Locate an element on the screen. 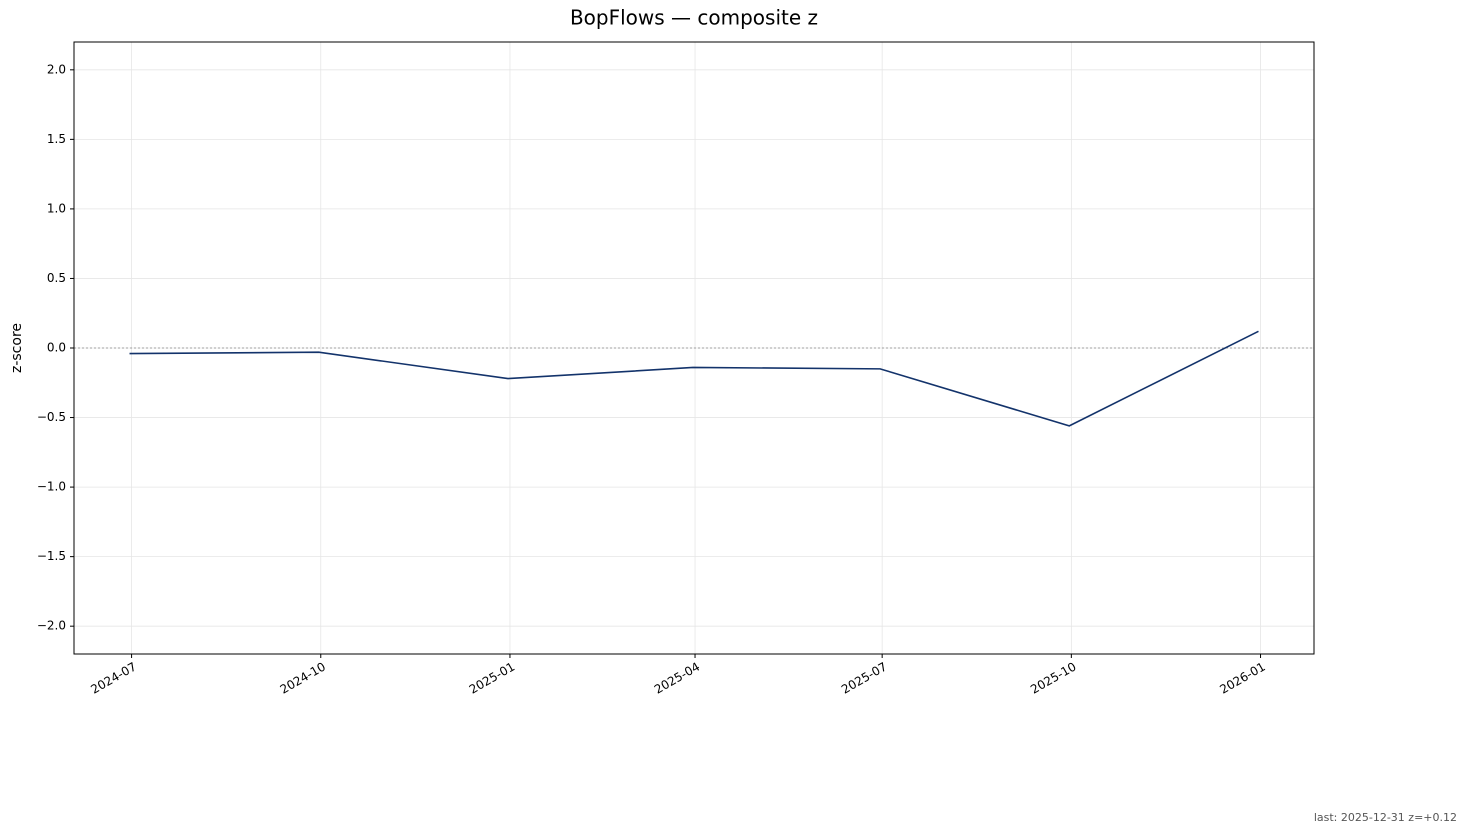 The height and width of the screenshot is (835, 1467). x-tick-label: 2025-10 is located at coordinates (1053, 678).